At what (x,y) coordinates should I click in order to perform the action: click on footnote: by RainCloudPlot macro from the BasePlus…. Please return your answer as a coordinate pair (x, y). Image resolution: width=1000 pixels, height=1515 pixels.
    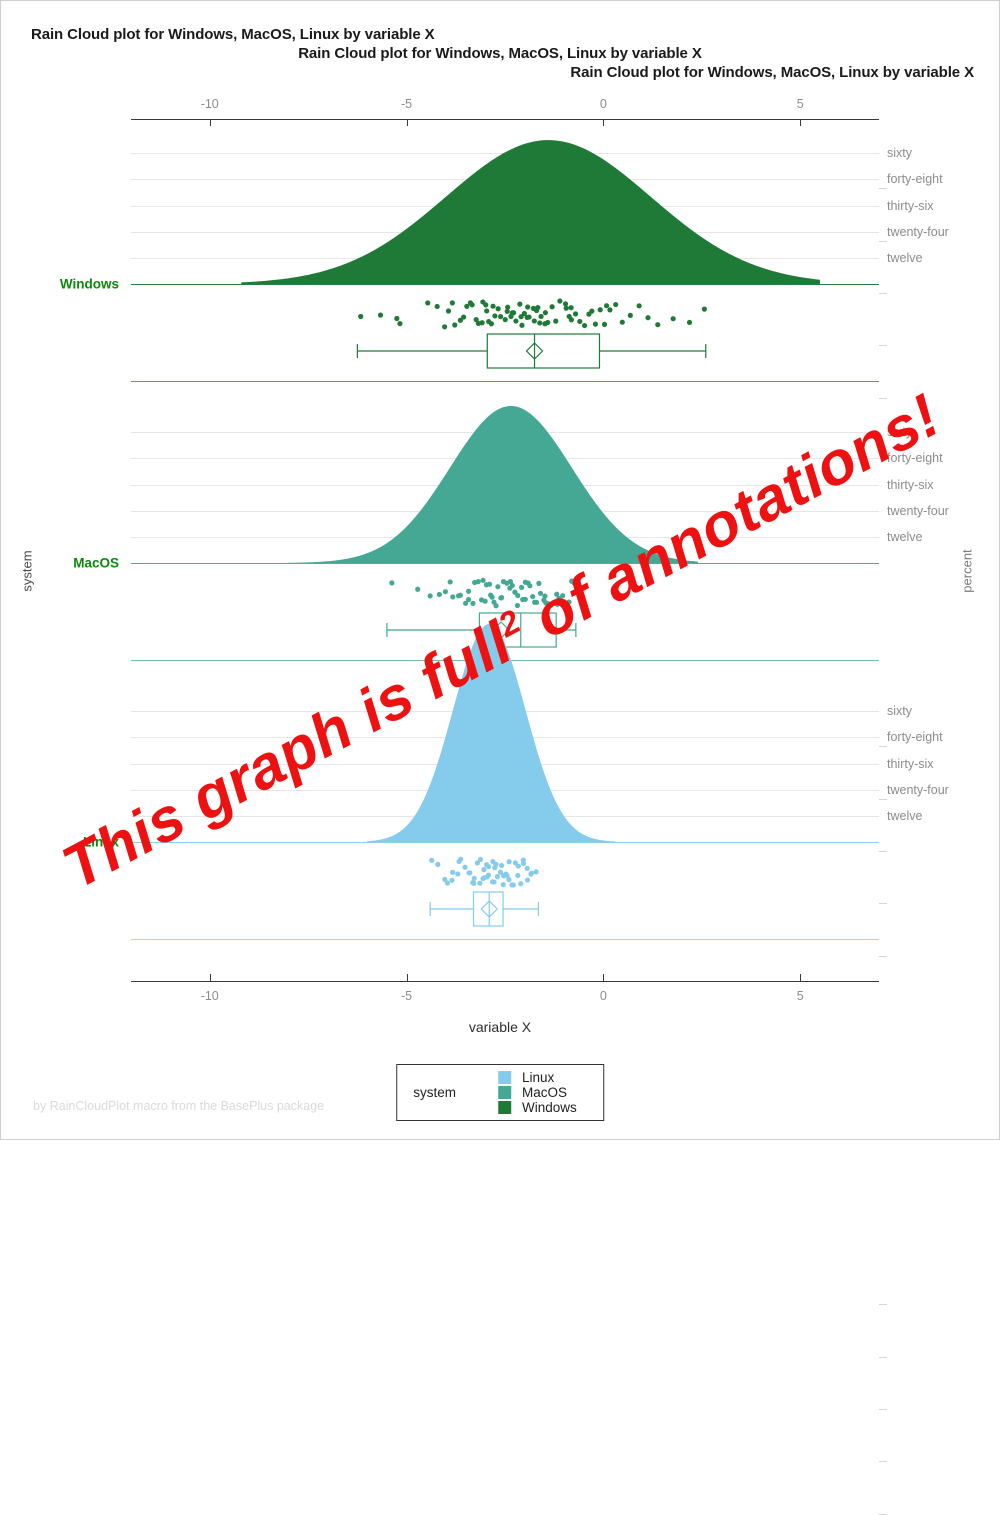
    Looking at the image, I should click on (179, 1106).